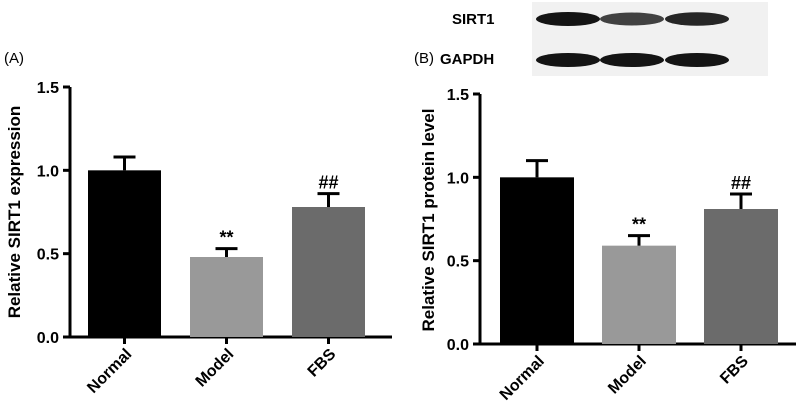 Image resolution: width=800 pixels, height=414 pixels. What do you see at coordinates (109, 371) in the screenshot?
I see `panel-a-x-tick-label: Normal` at bounding box center [109, 371].